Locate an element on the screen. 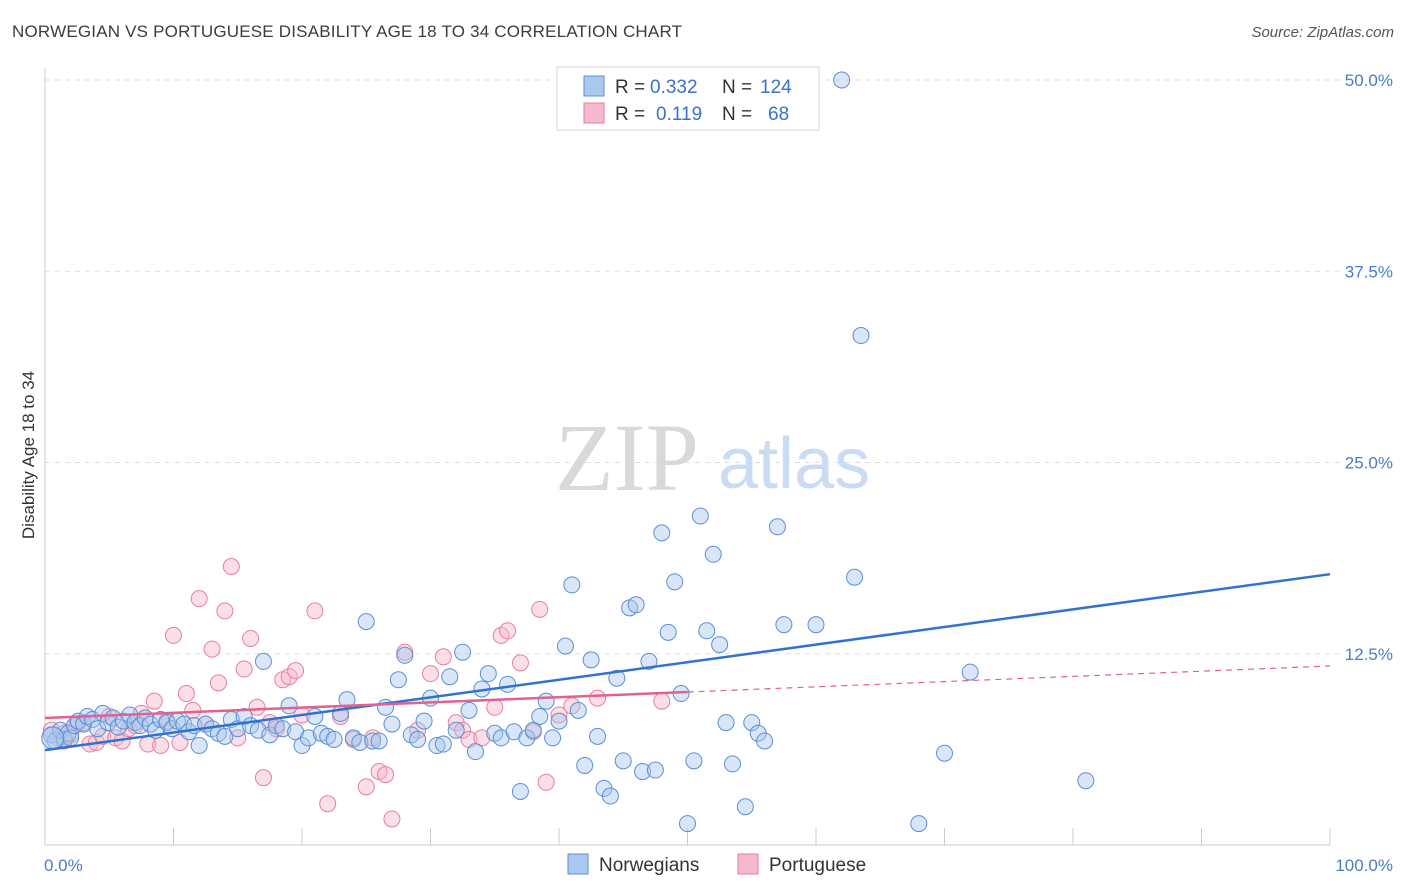 The image size is (1406, 892). y-axis-label: Disability Age 18 to 34 is located at coordinates (28, 455).